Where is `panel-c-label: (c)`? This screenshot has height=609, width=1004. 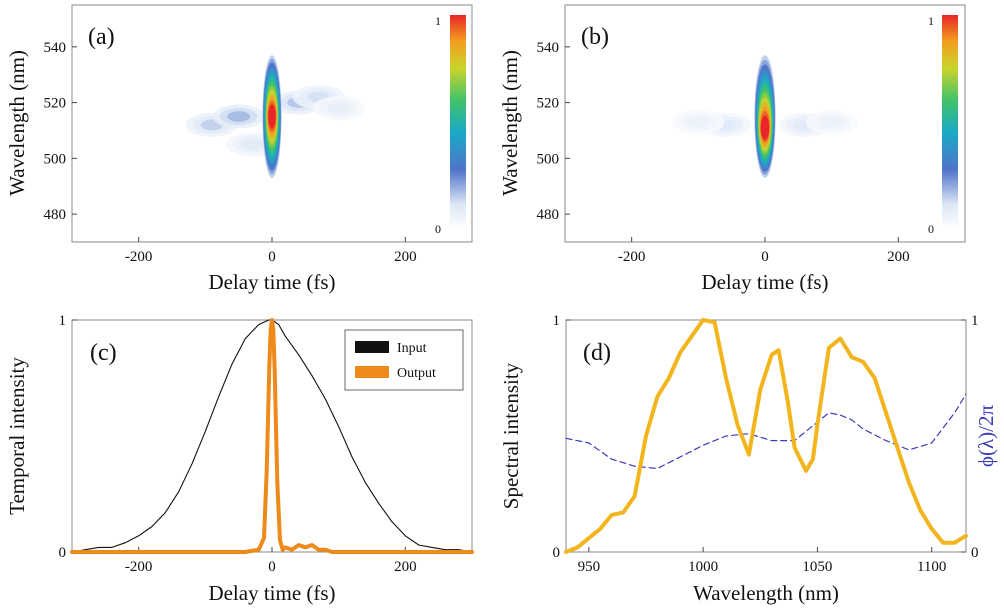 panel-c-label: (c) is located at coordinates (103, 353).